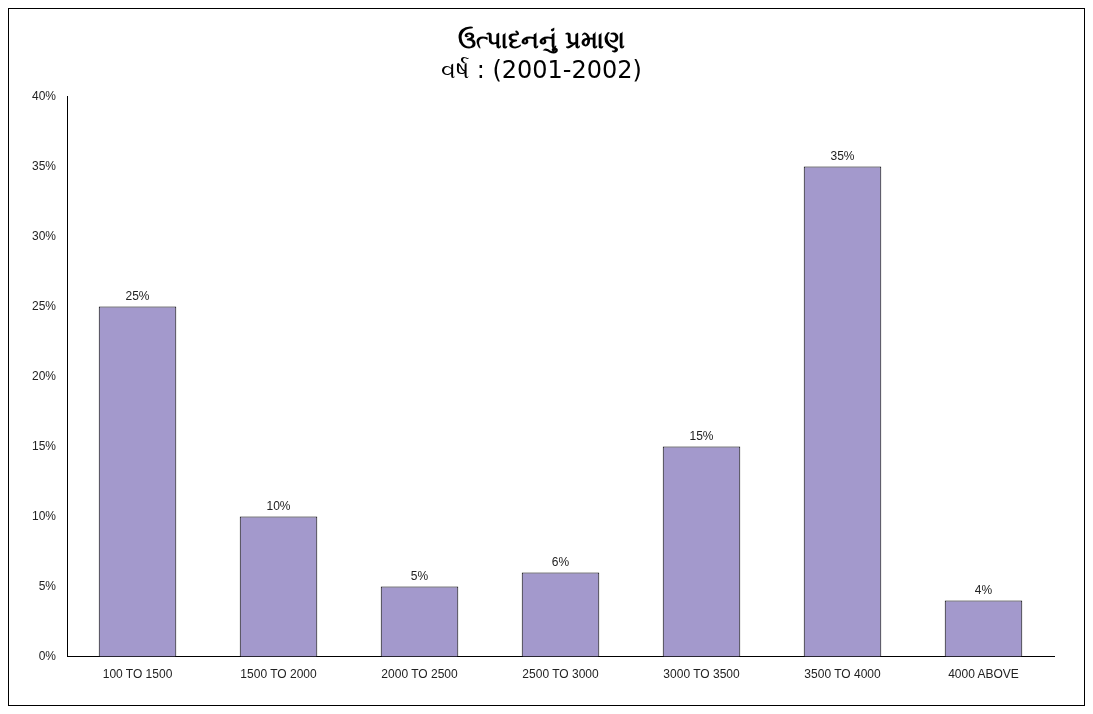 Image resolution: width=1093 pixels, height=714 pixels. Describe the element at coordinates (44, 235) in the screenshot. I see `y-tick-label: 30%` at that location.